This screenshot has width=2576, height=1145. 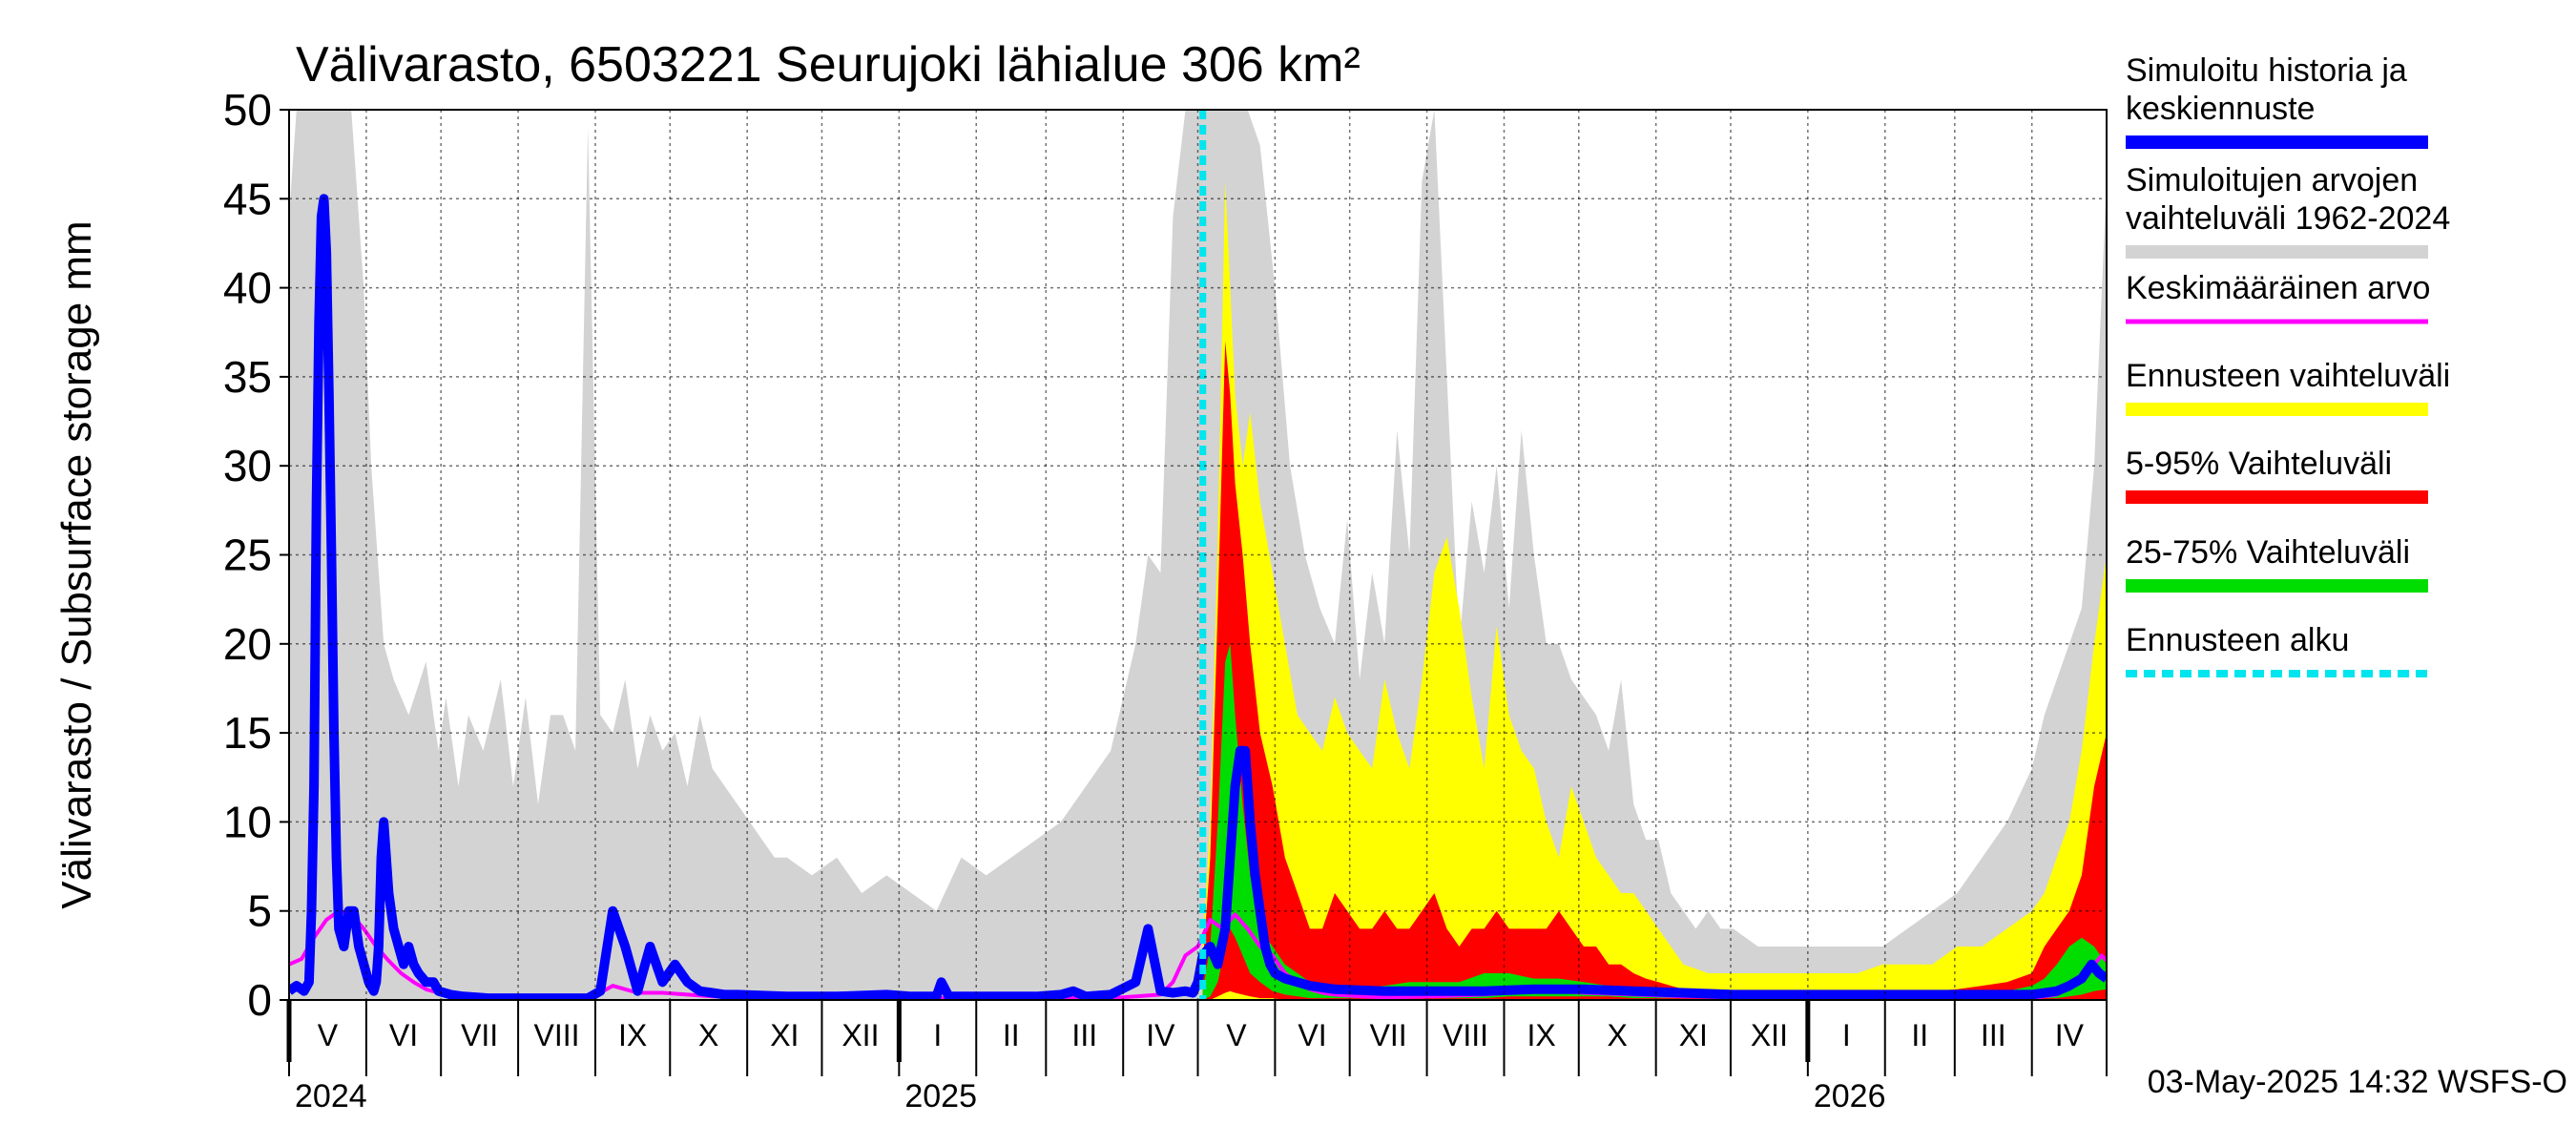 I want to click on legend-item: 5-95% Vaihteluväli, so click(x=2277, y=475).